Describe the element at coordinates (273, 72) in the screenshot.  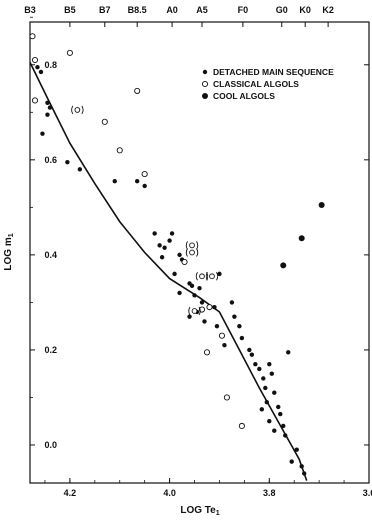
I see `legend-label: DETACHED MAIN SEQUENCE` at that location.